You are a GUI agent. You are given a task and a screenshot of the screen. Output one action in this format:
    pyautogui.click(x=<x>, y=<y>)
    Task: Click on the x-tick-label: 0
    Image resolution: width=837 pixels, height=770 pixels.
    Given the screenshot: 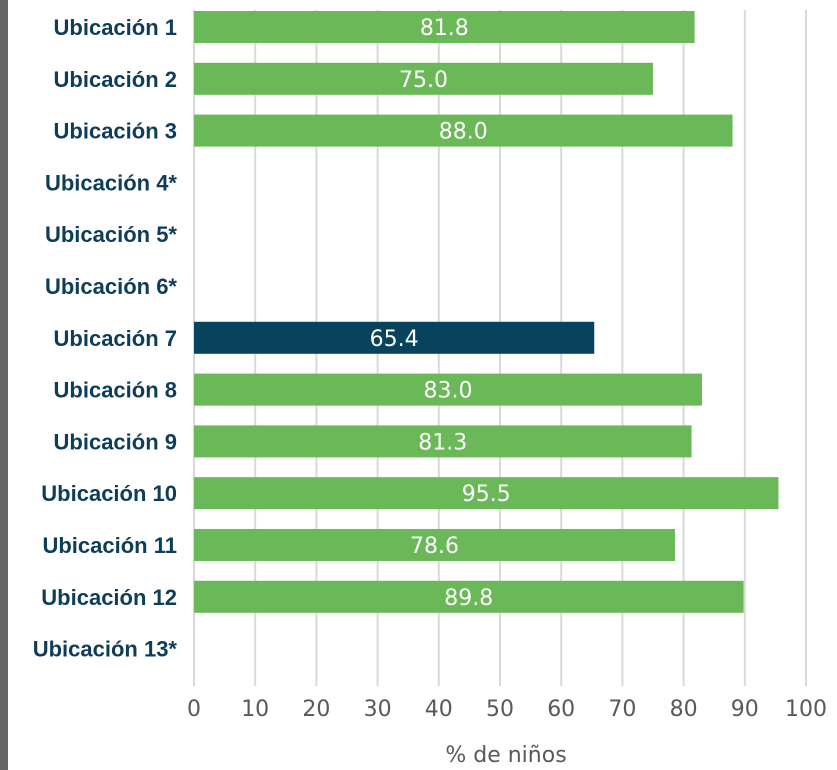 What is the action you would take?
    pyautogui.click(x=194, y=709)
    